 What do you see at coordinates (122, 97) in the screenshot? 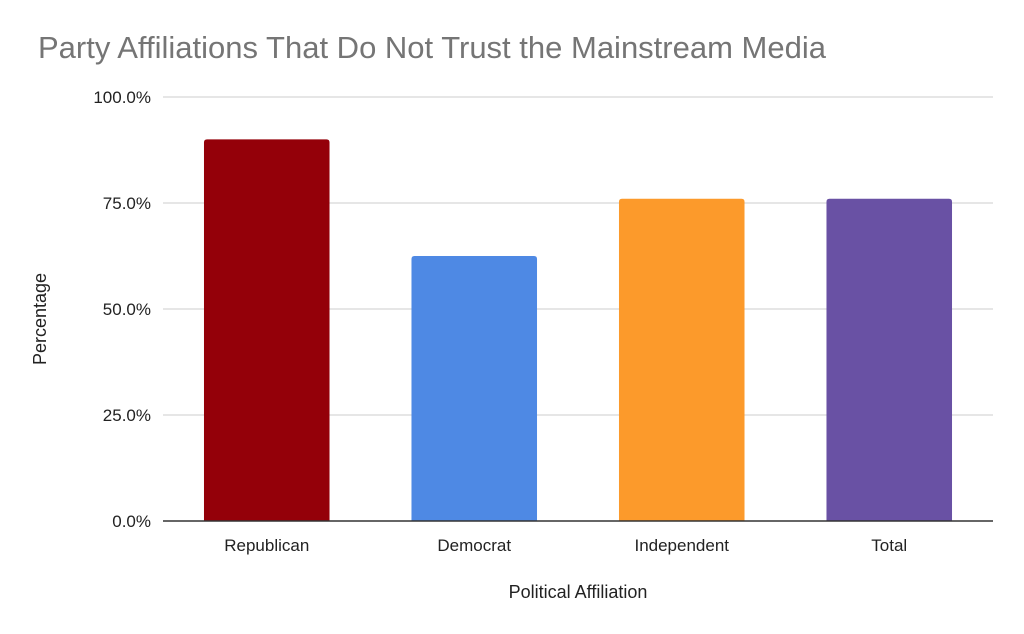
I see `y-tick-label: 100.0%` at bounding box center [122, 97].